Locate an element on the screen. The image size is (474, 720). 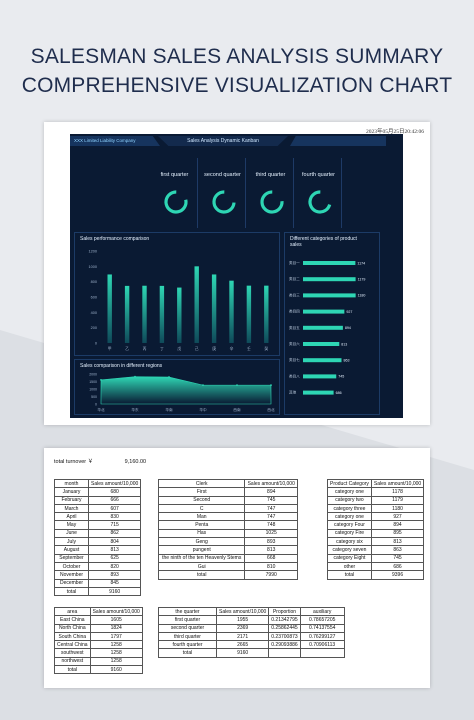
performance-bar-chart: 1200 1000 800 600 400 200 0 甲 乙 丙 丁 戊 己 庚 辛 壬 癸 is located at coordinates (179, 300).